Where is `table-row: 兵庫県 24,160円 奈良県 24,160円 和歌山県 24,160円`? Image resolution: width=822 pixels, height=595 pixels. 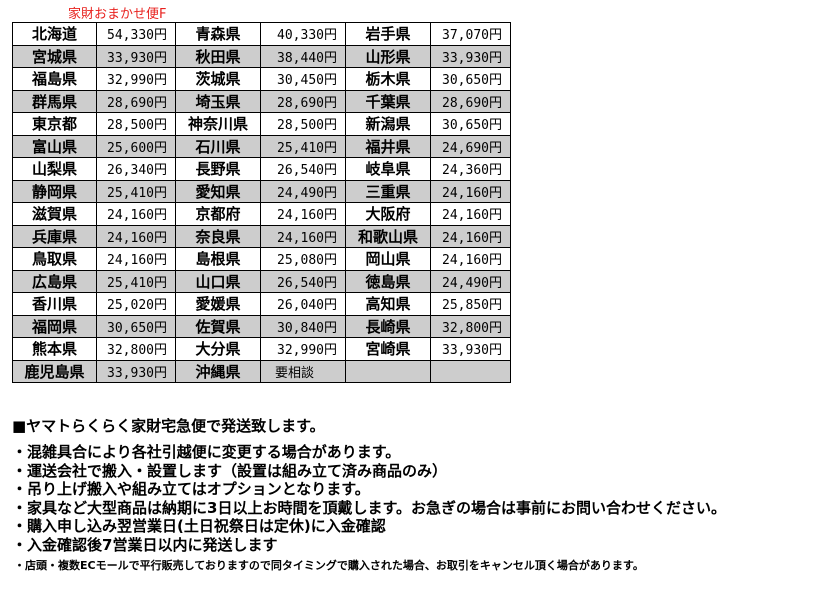 table-row: 兵庫県 24,160円 奈良県 24,160円 和歌山県 24,160円 is located at coordinates (261, 236).